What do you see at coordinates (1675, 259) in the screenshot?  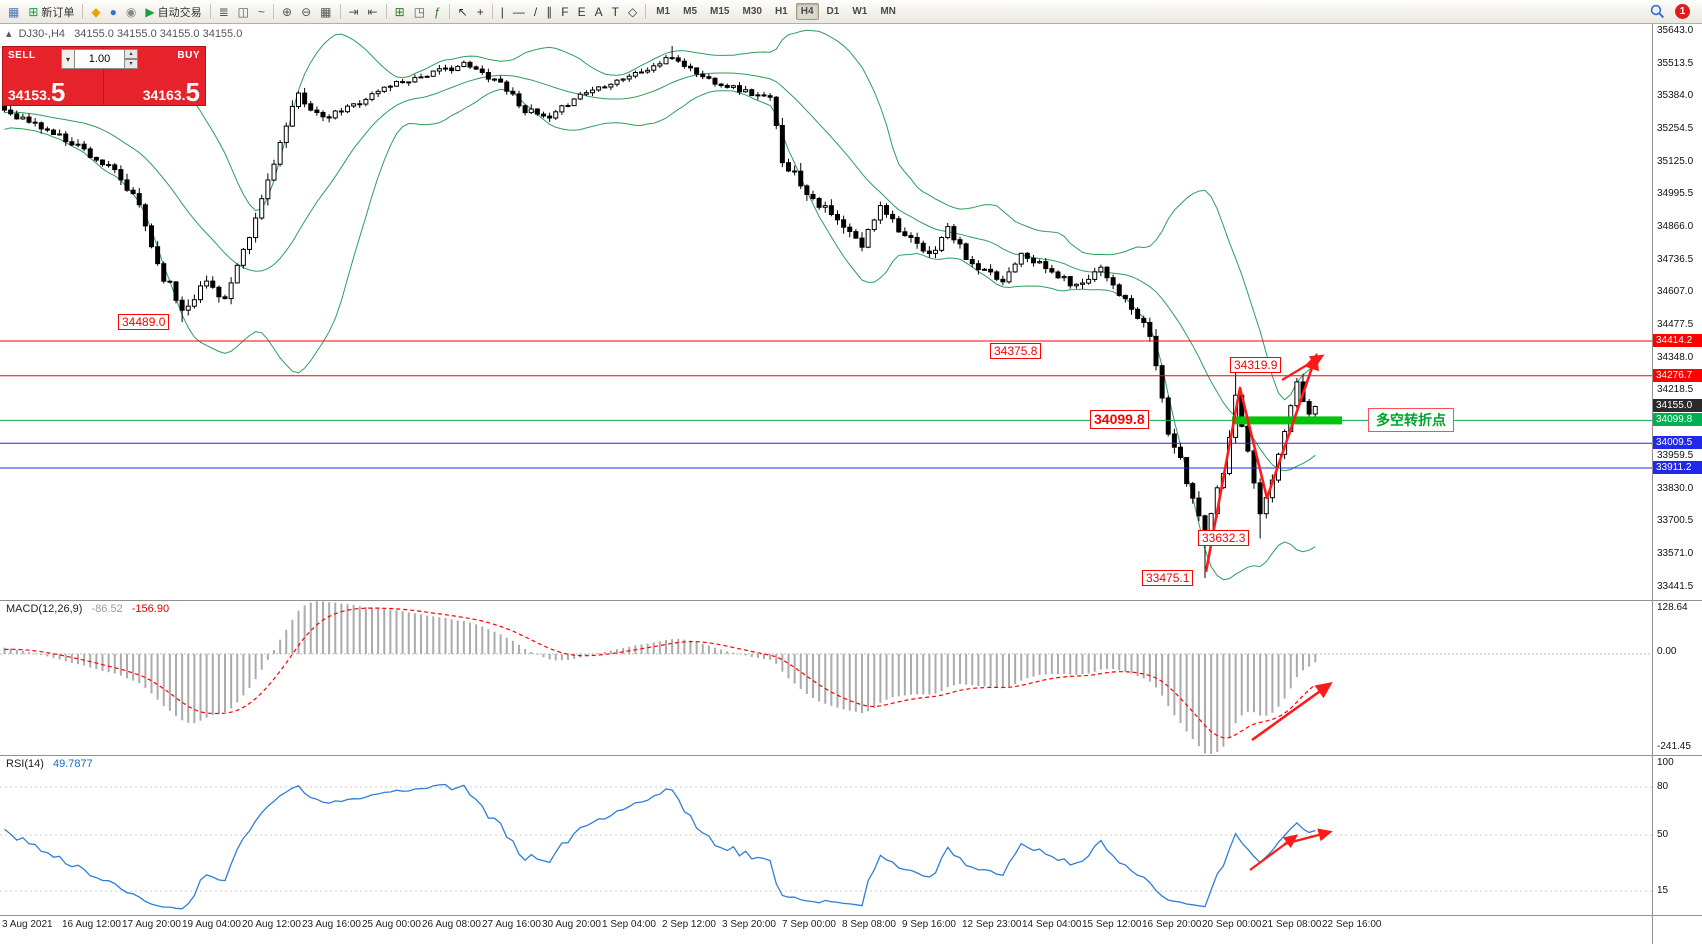 I see `price-scale-tick: 34736.5` at bounding box center [1675, 259].